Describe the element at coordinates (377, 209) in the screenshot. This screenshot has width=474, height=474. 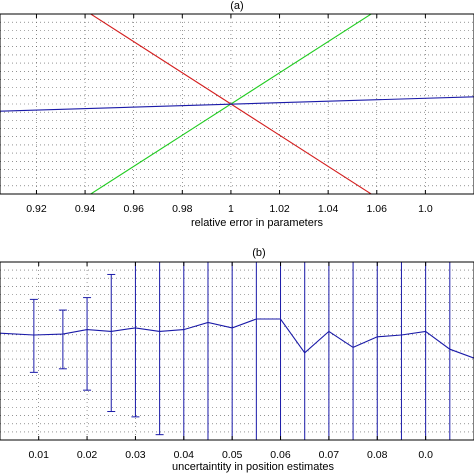
I see `x-tick-label: 1.06` at that location.